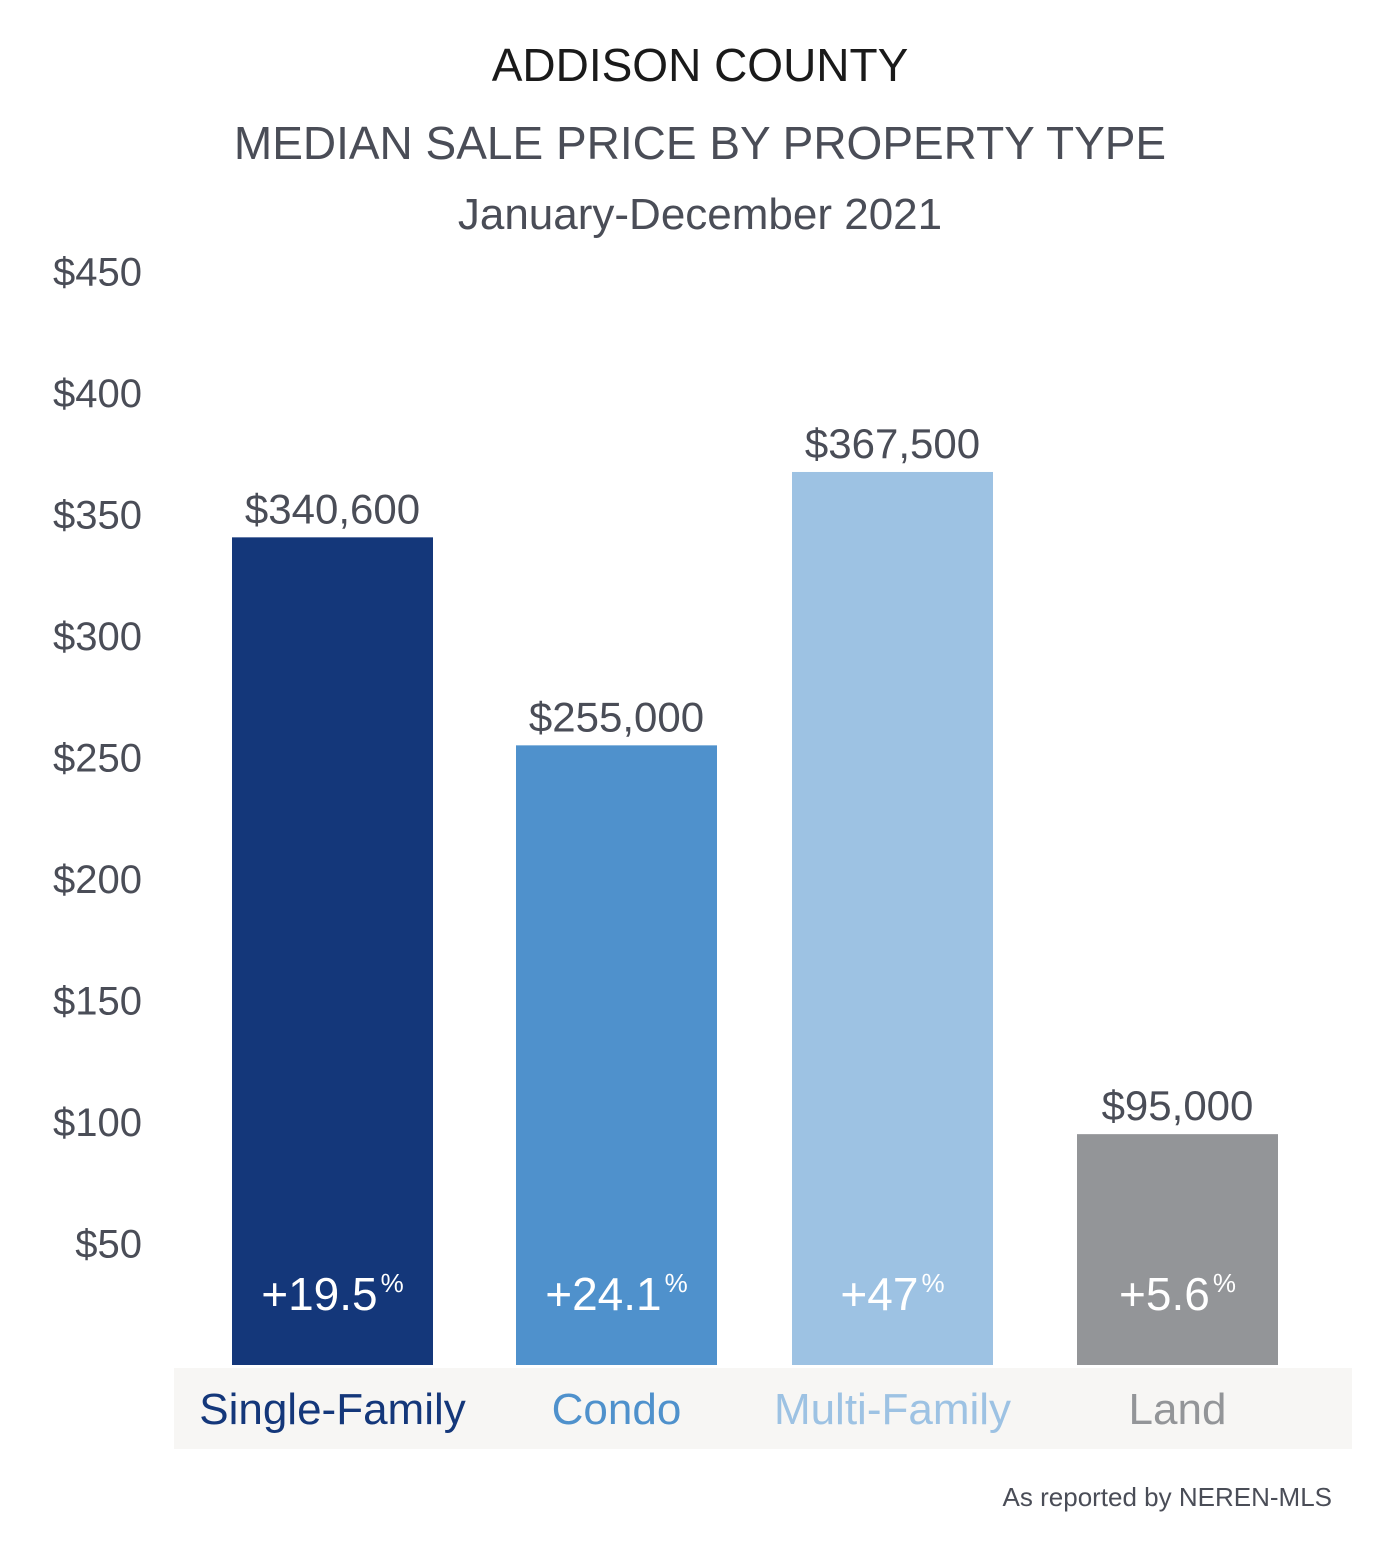 The image size is (1400, 1552). Describe the element at coordinates (97, 759) in the screenshot. I see `y-tick-label: $250` at that location.